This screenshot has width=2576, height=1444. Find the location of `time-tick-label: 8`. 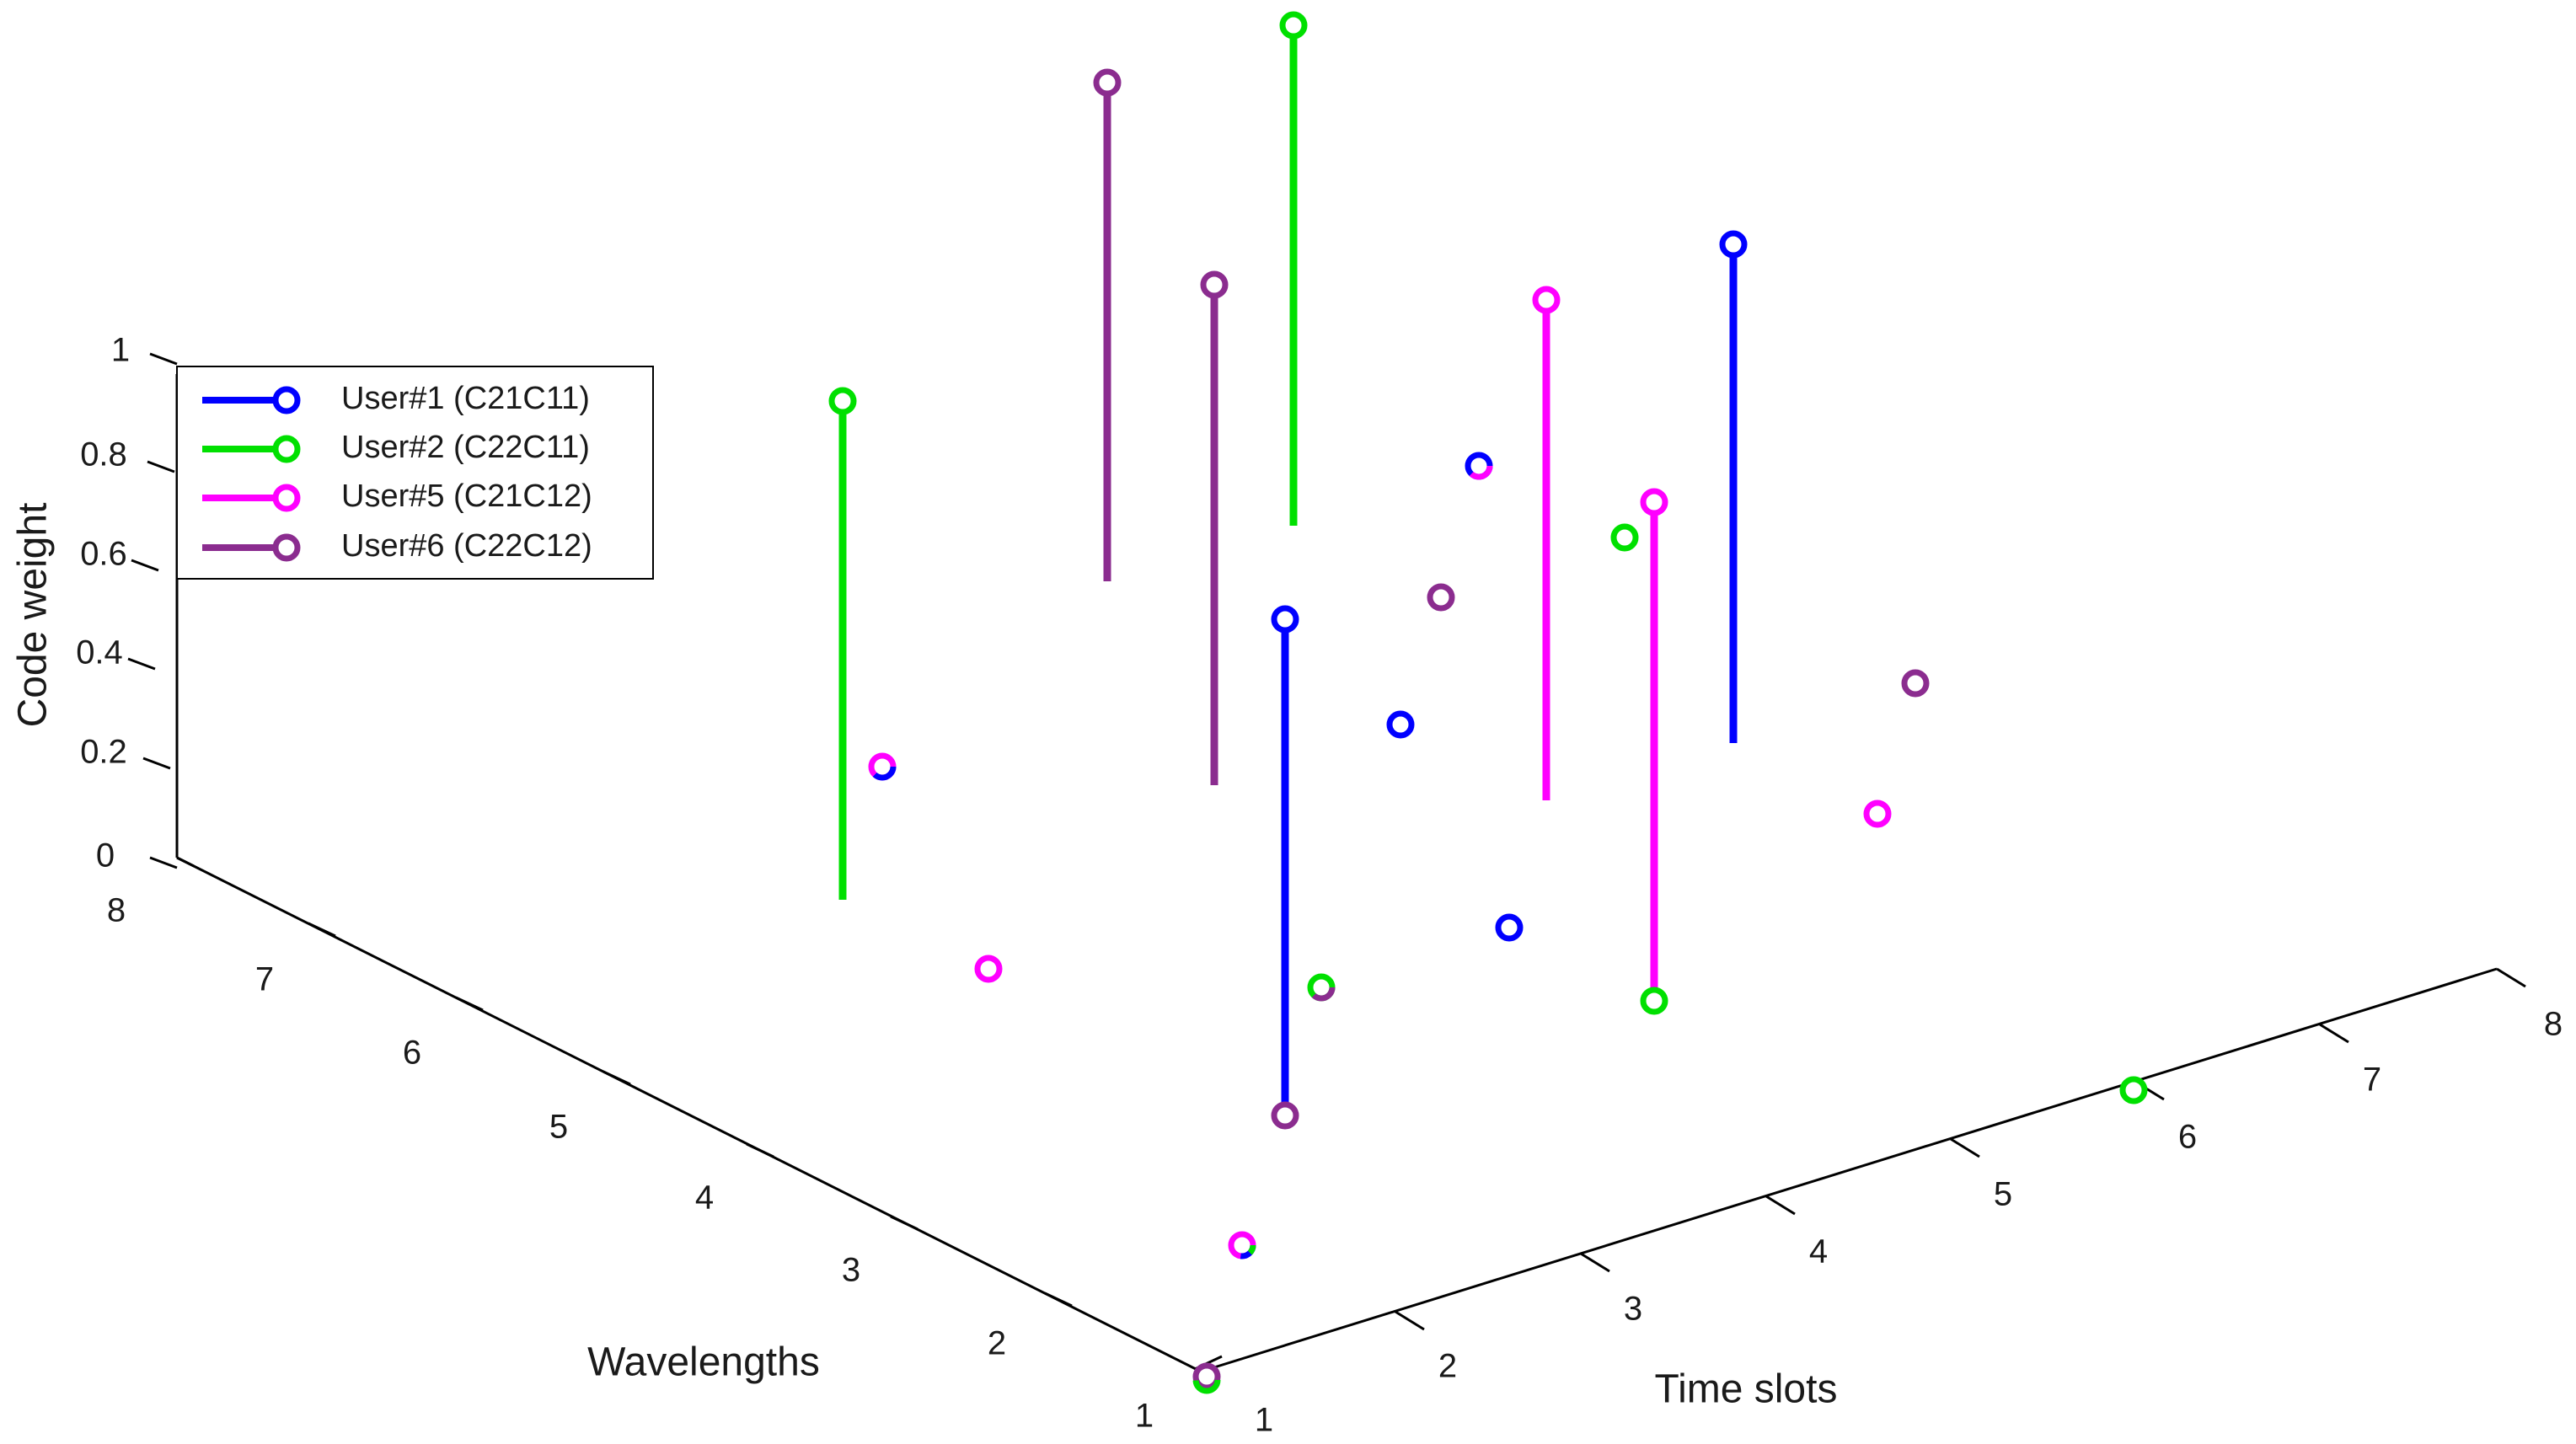

time-tick-label: 8 is located at coordinates (2554, 1024).